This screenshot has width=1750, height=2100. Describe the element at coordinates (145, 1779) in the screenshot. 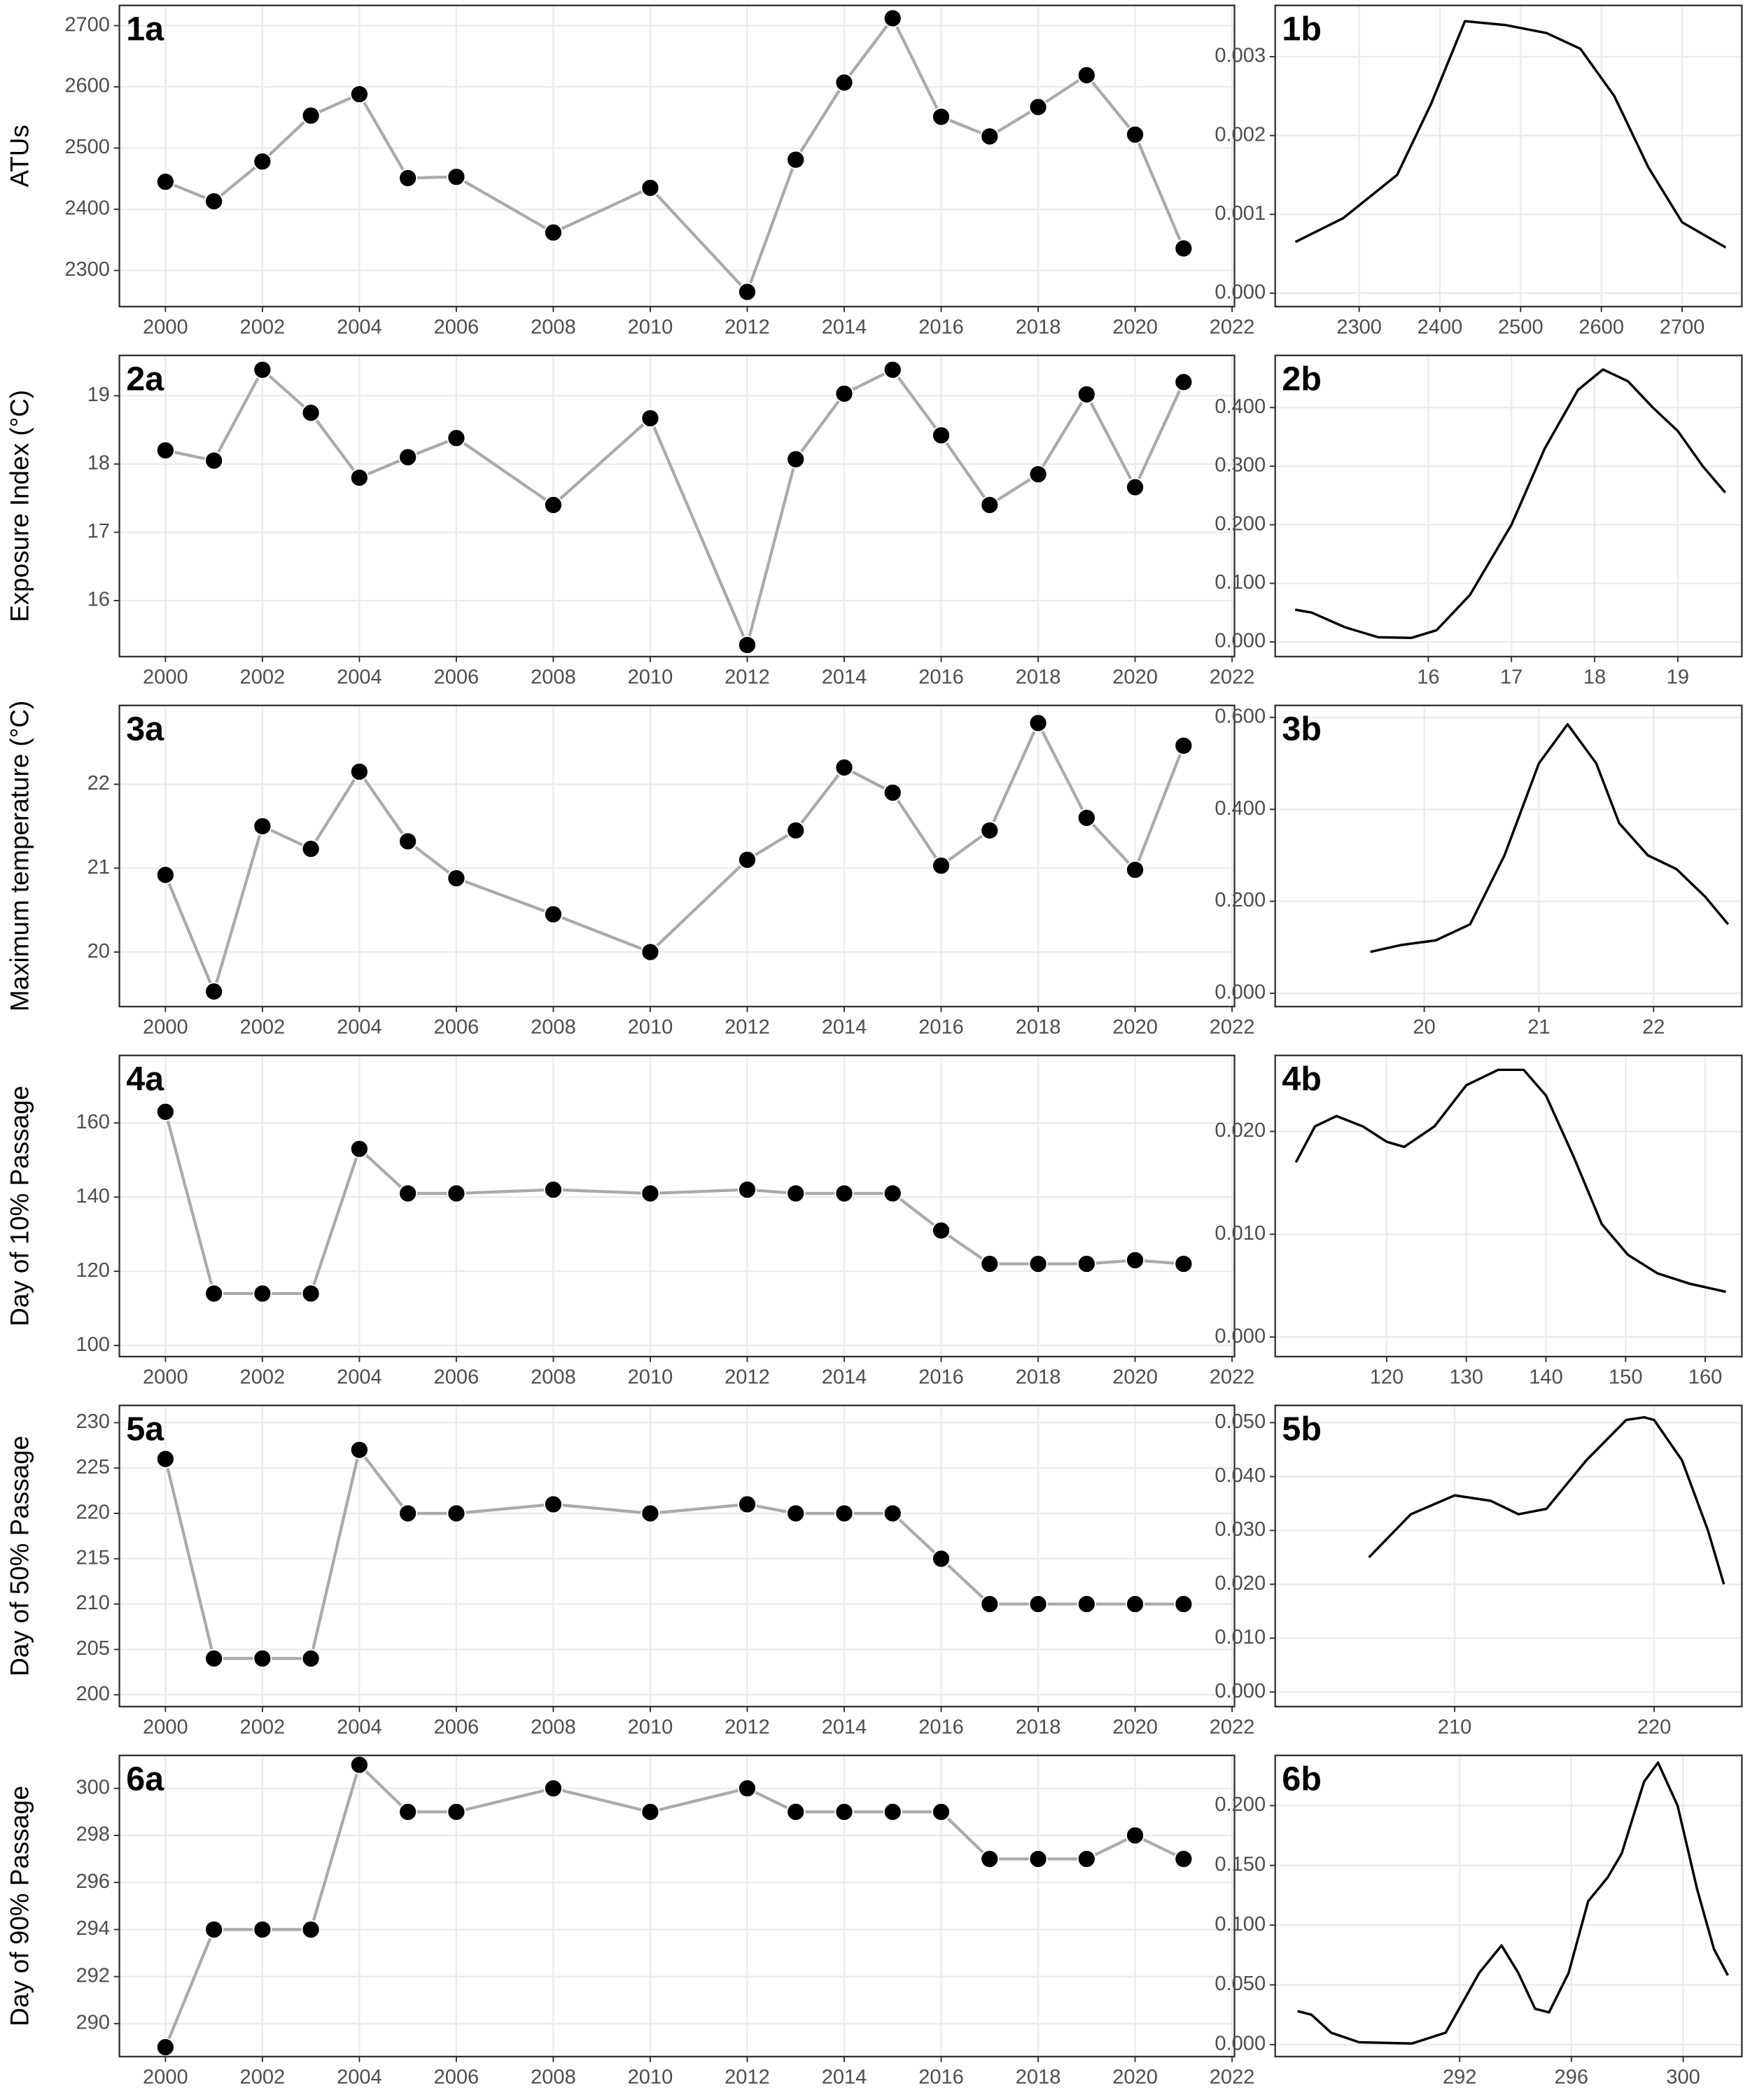

I see `panel-tag: 6a` at that location.